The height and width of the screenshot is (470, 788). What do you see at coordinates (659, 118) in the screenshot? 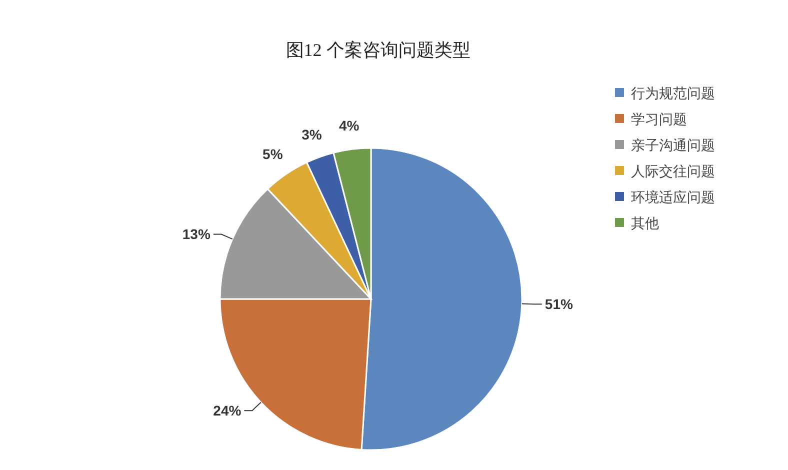
I see `legend-label: 学习问题` at bounding box center [659, 118].